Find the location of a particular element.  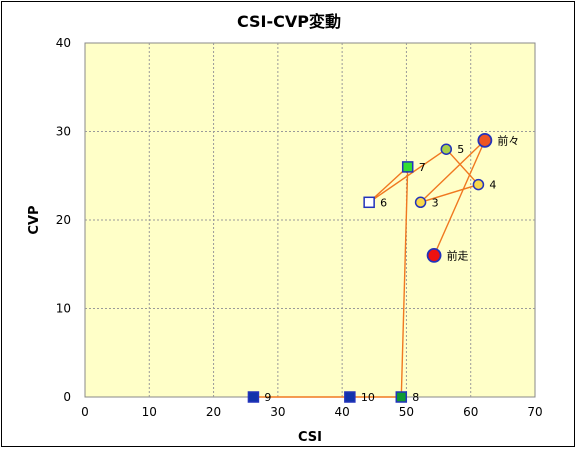

data-point-label-1: 前走 is located at coordinates (458, 255).